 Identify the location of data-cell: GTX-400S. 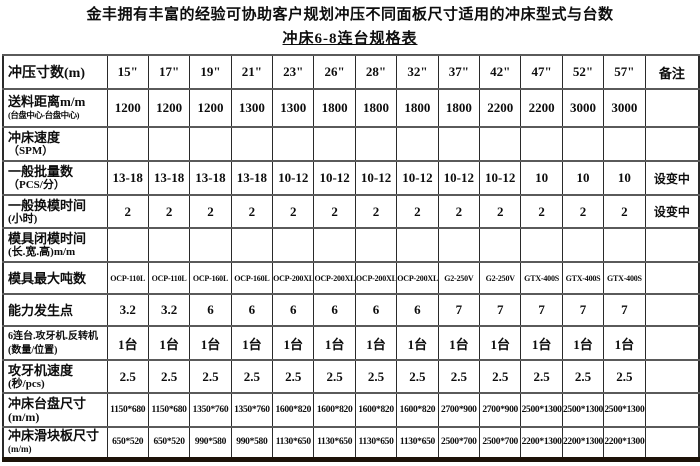
(541, 278).